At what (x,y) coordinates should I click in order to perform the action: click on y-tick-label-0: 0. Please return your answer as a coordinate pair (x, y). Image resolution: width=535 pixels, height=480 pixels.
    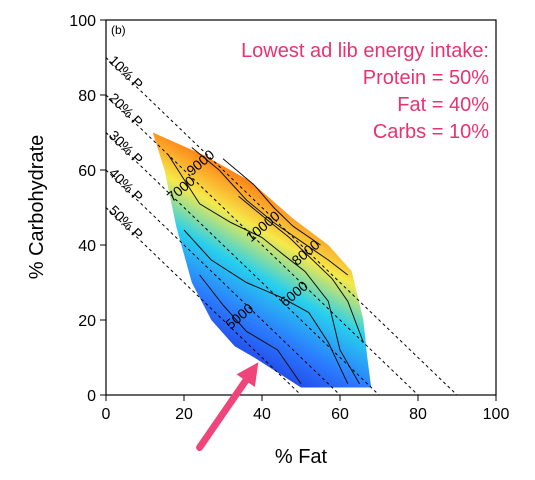
    Looking at the image, I should click on (91, 396).